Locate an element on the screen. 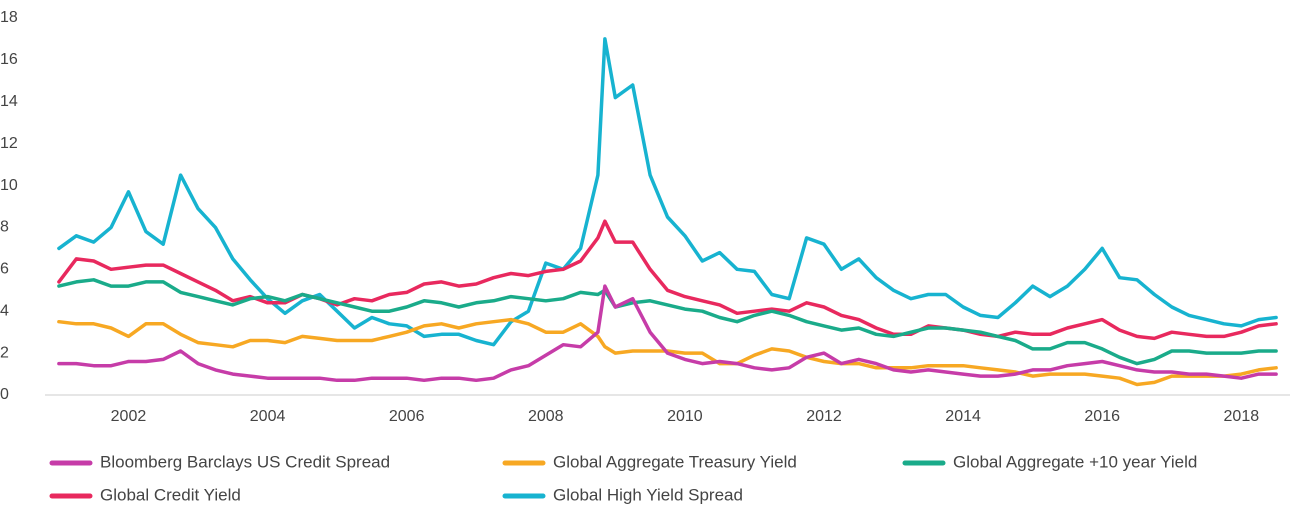  x-tick-label: 2004 is located at coordinates (268, 416).